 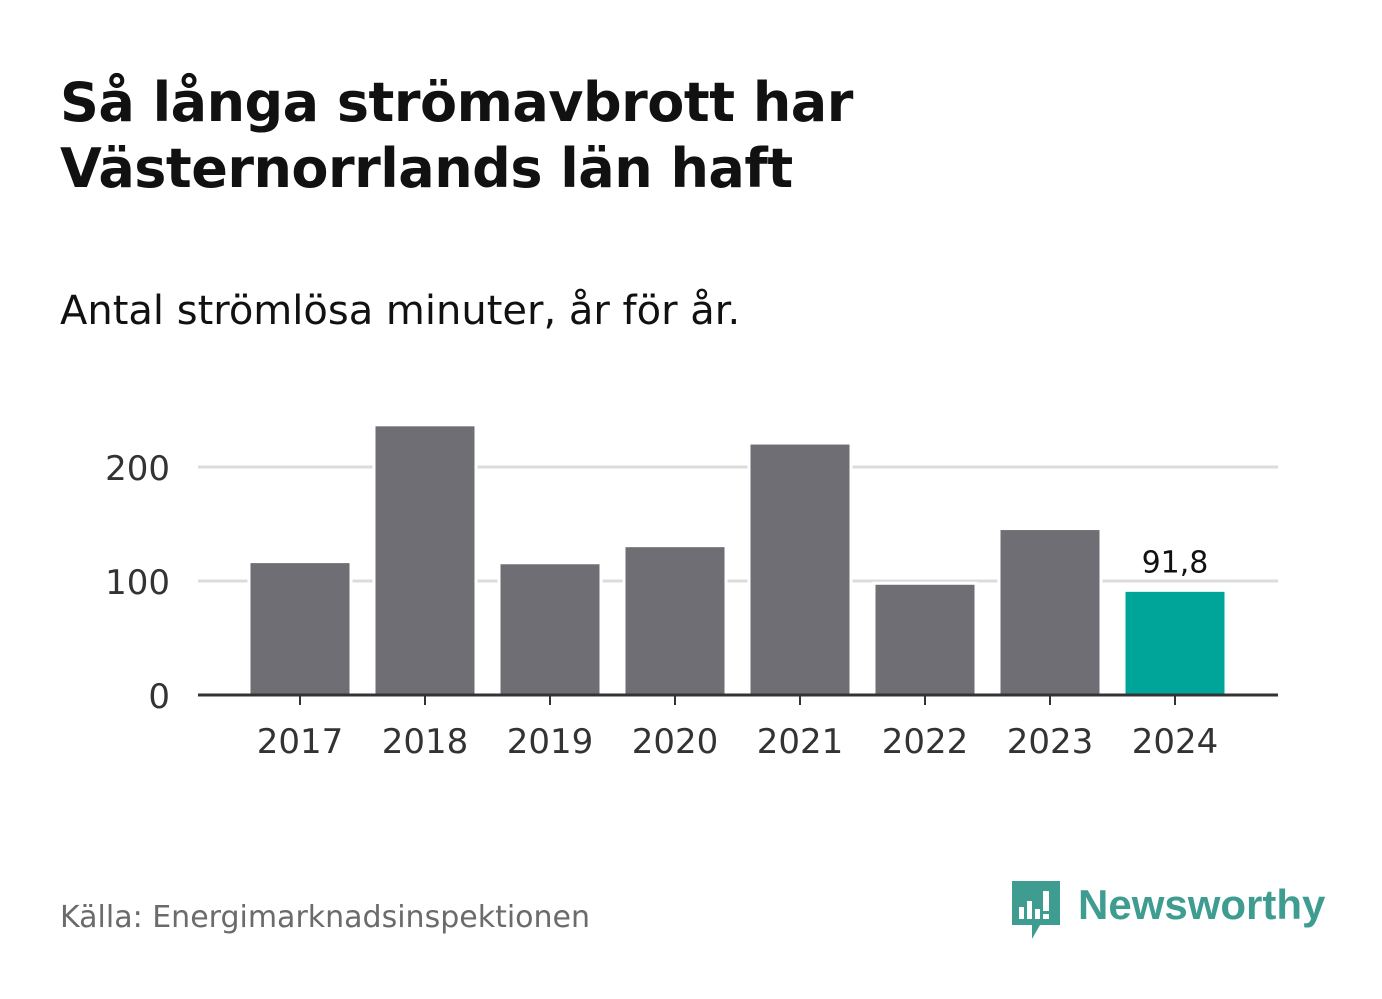 I want to click on bar-2018, so click(x=425, y=560).